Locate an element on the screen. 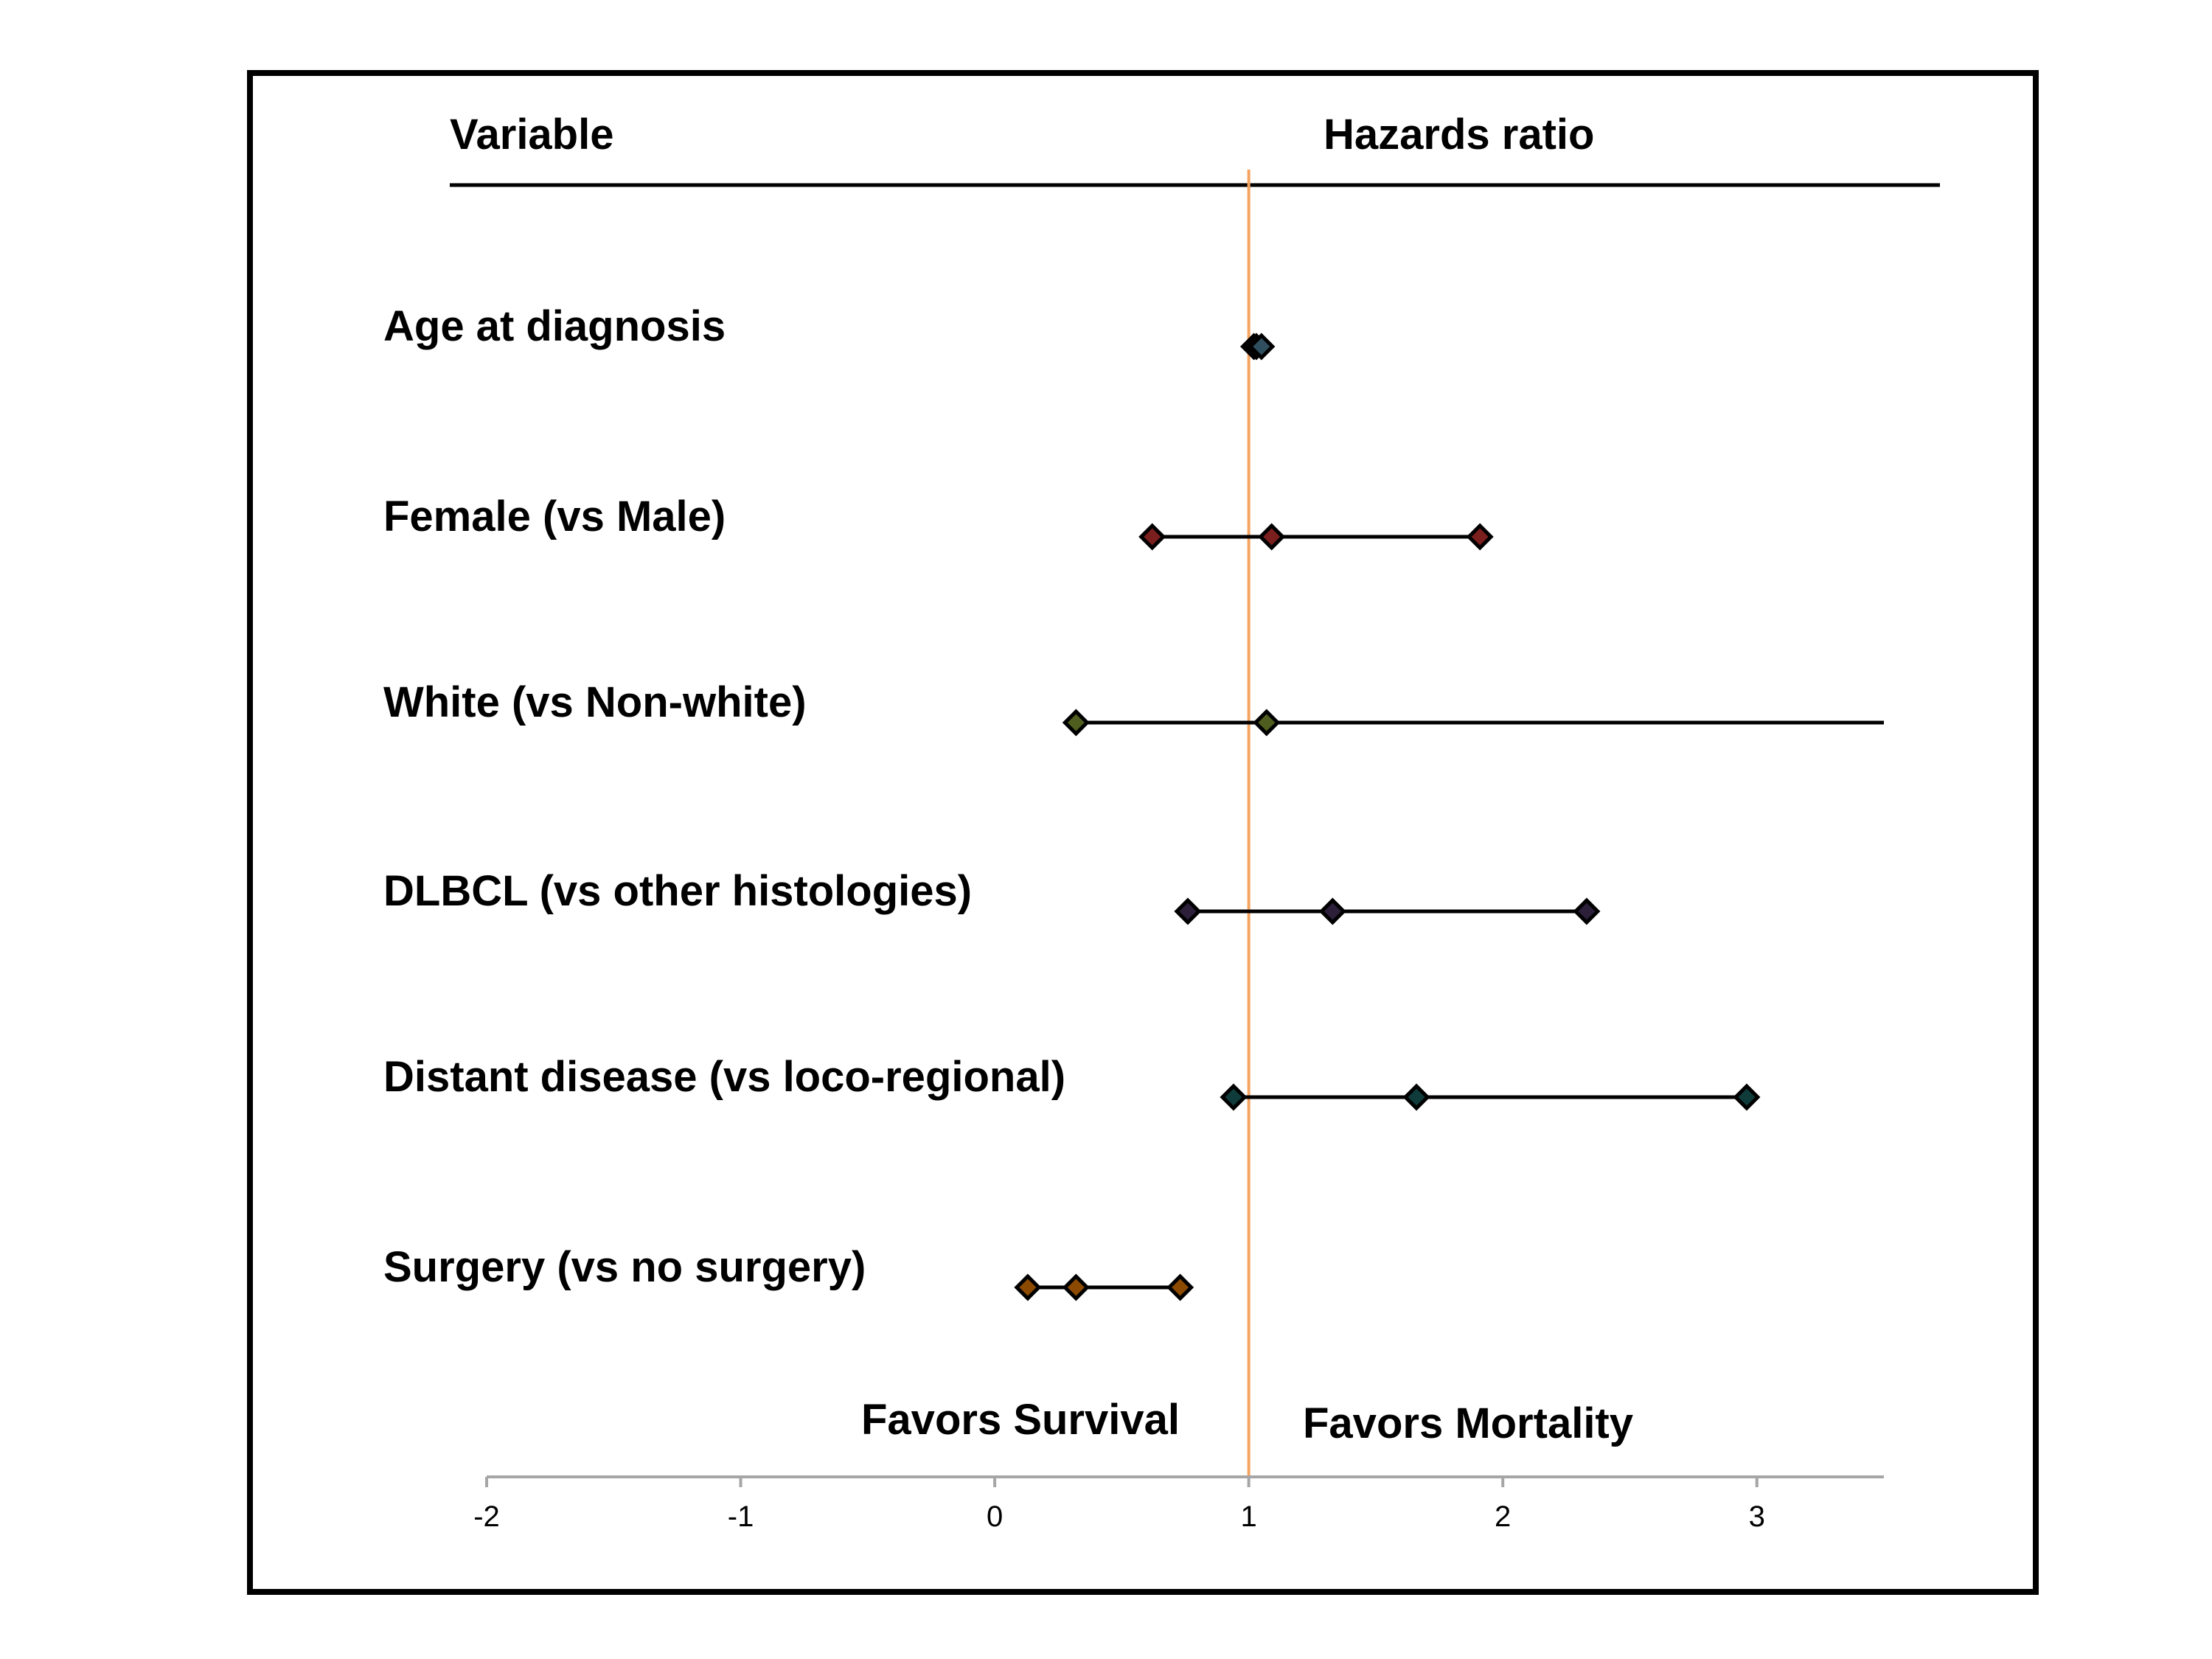 This screenshot has width=2212, height=1659. row-label: Surgery (vs no surgery) is located at coordinates (624, 1267).